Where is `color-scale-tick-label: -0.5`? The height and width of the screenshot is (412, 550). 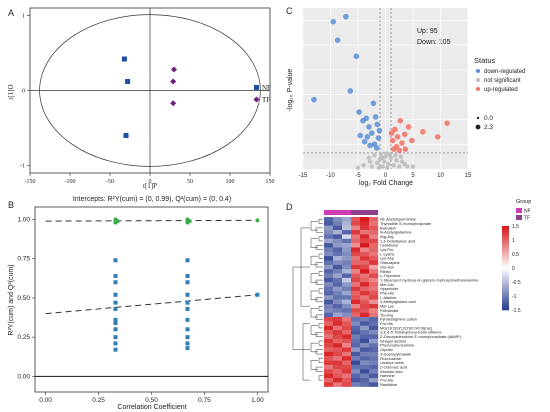
color-scale-tick-label: -0.5 is located at coordinates (516, 283).